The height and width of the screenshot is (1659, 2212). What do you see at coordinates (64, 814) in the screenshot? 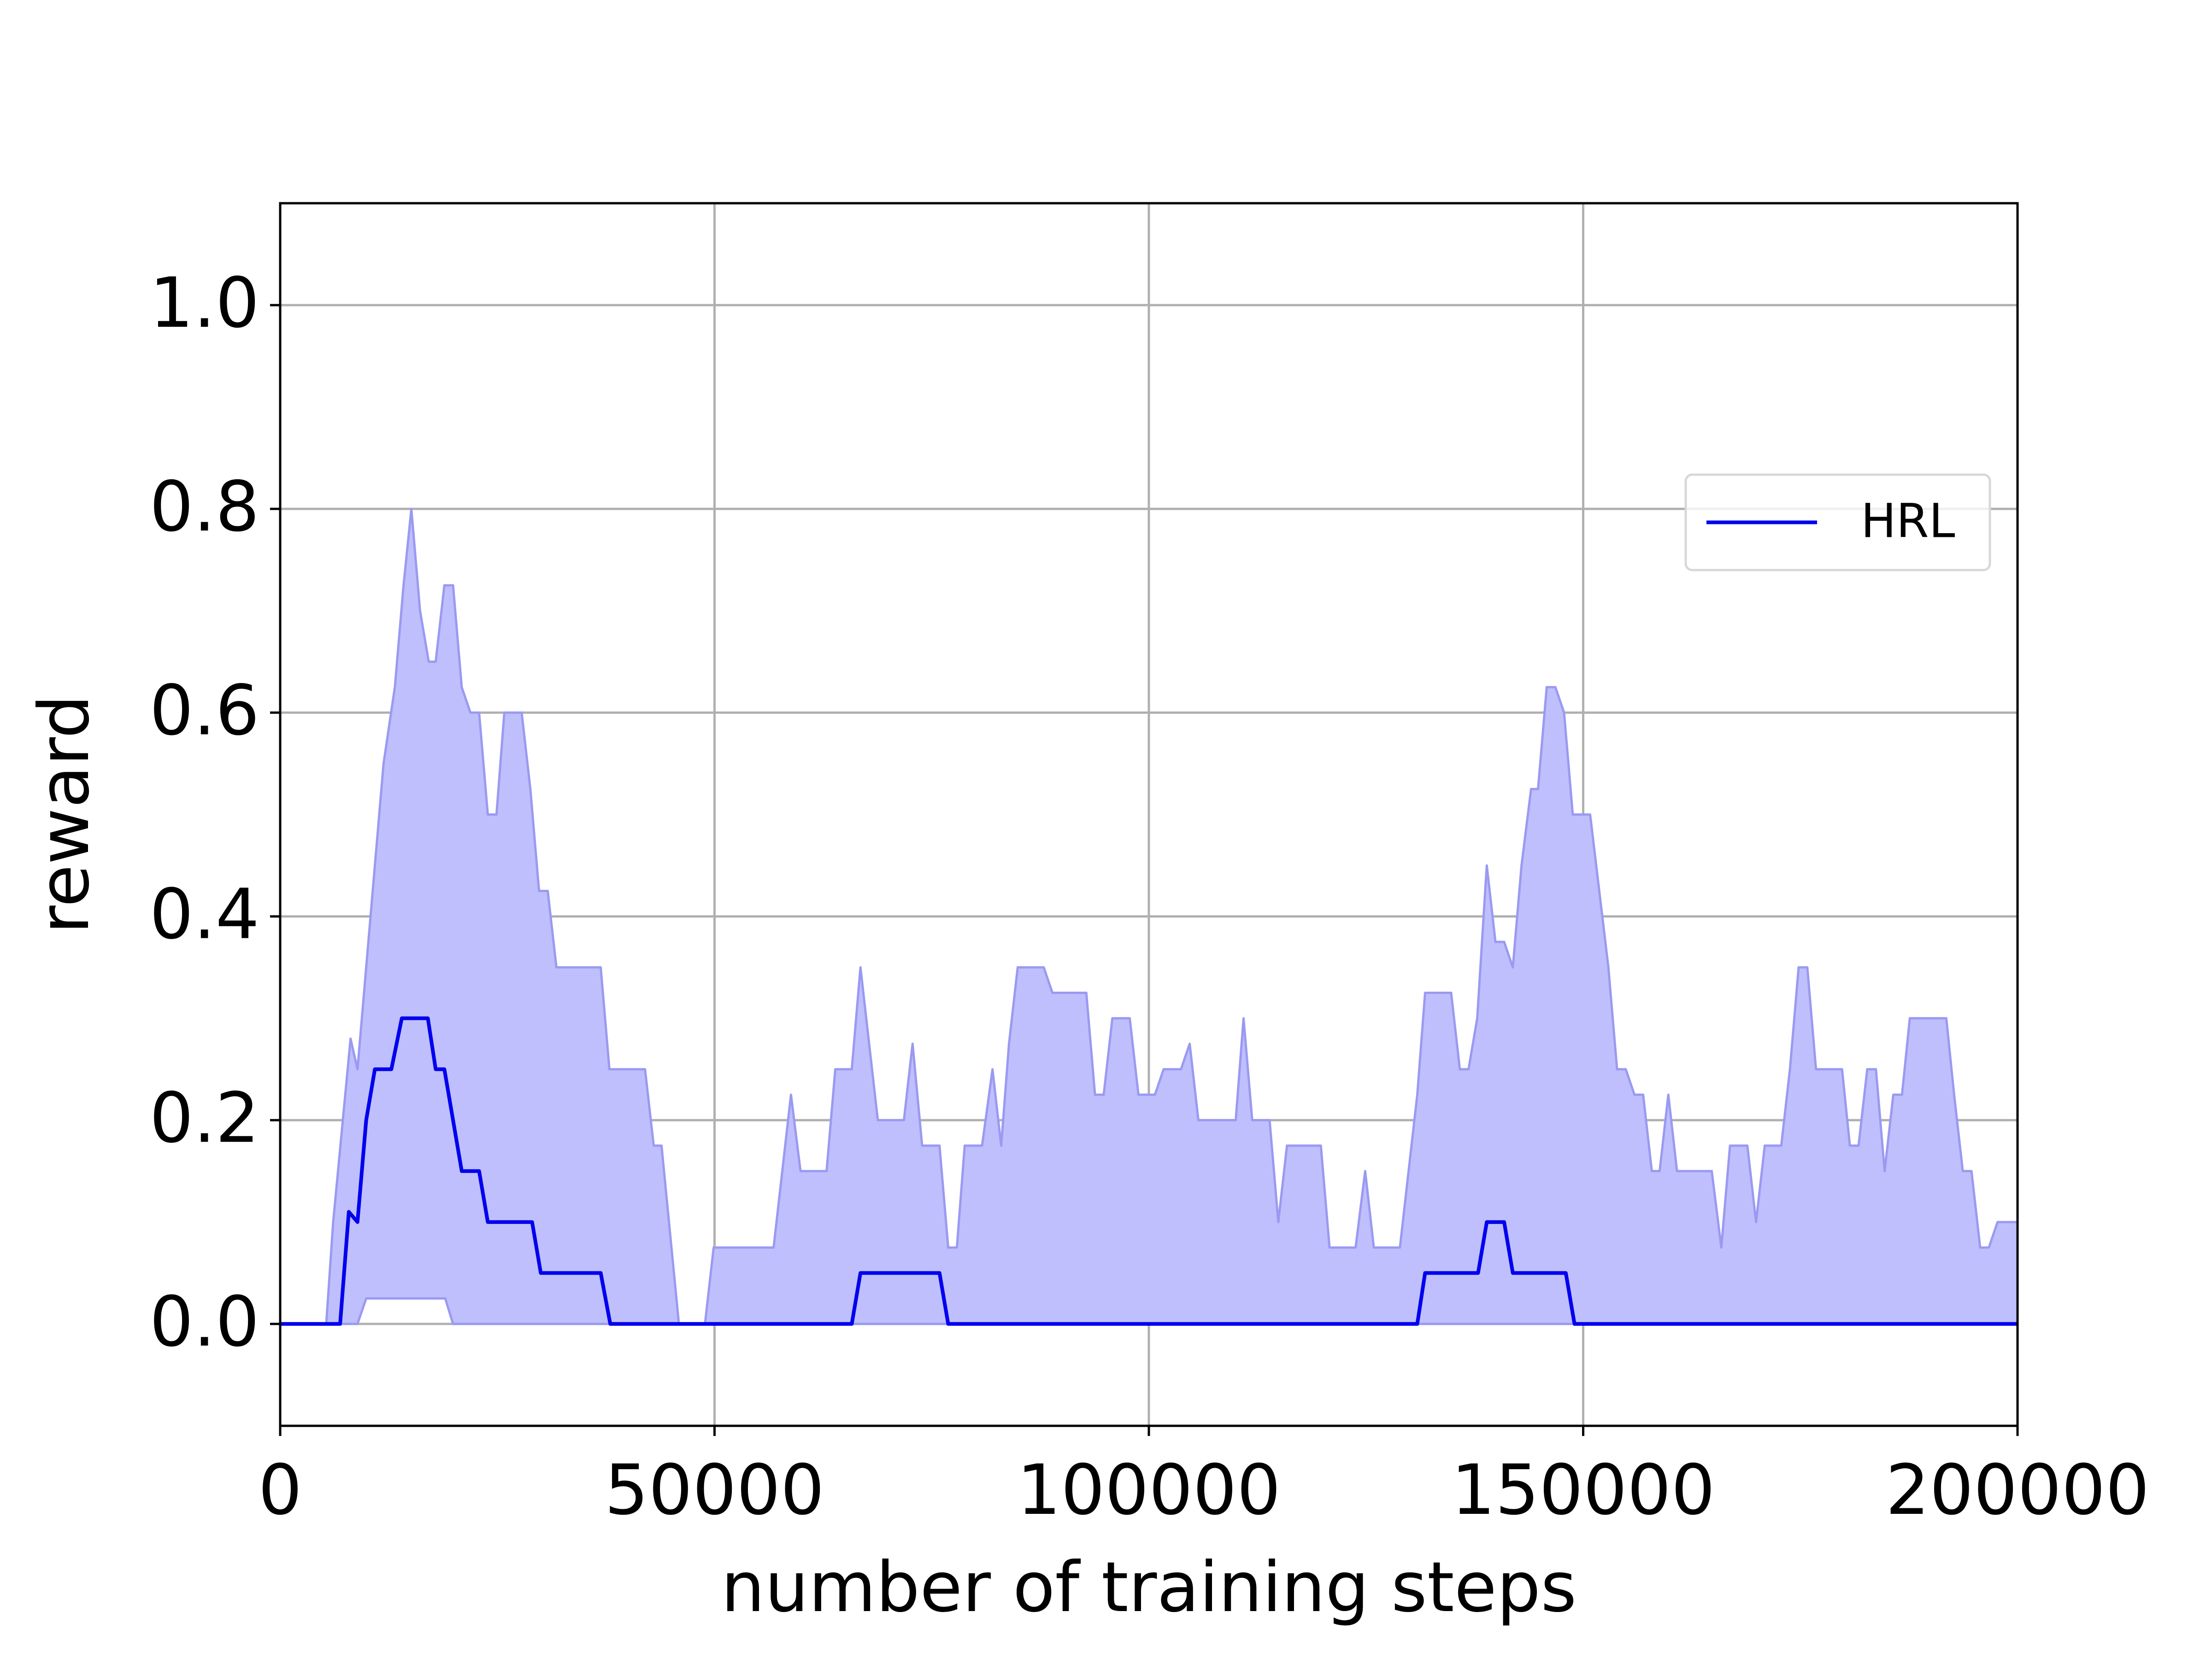
I see `y-axis-label: reward` at bounding box center [64, 814].